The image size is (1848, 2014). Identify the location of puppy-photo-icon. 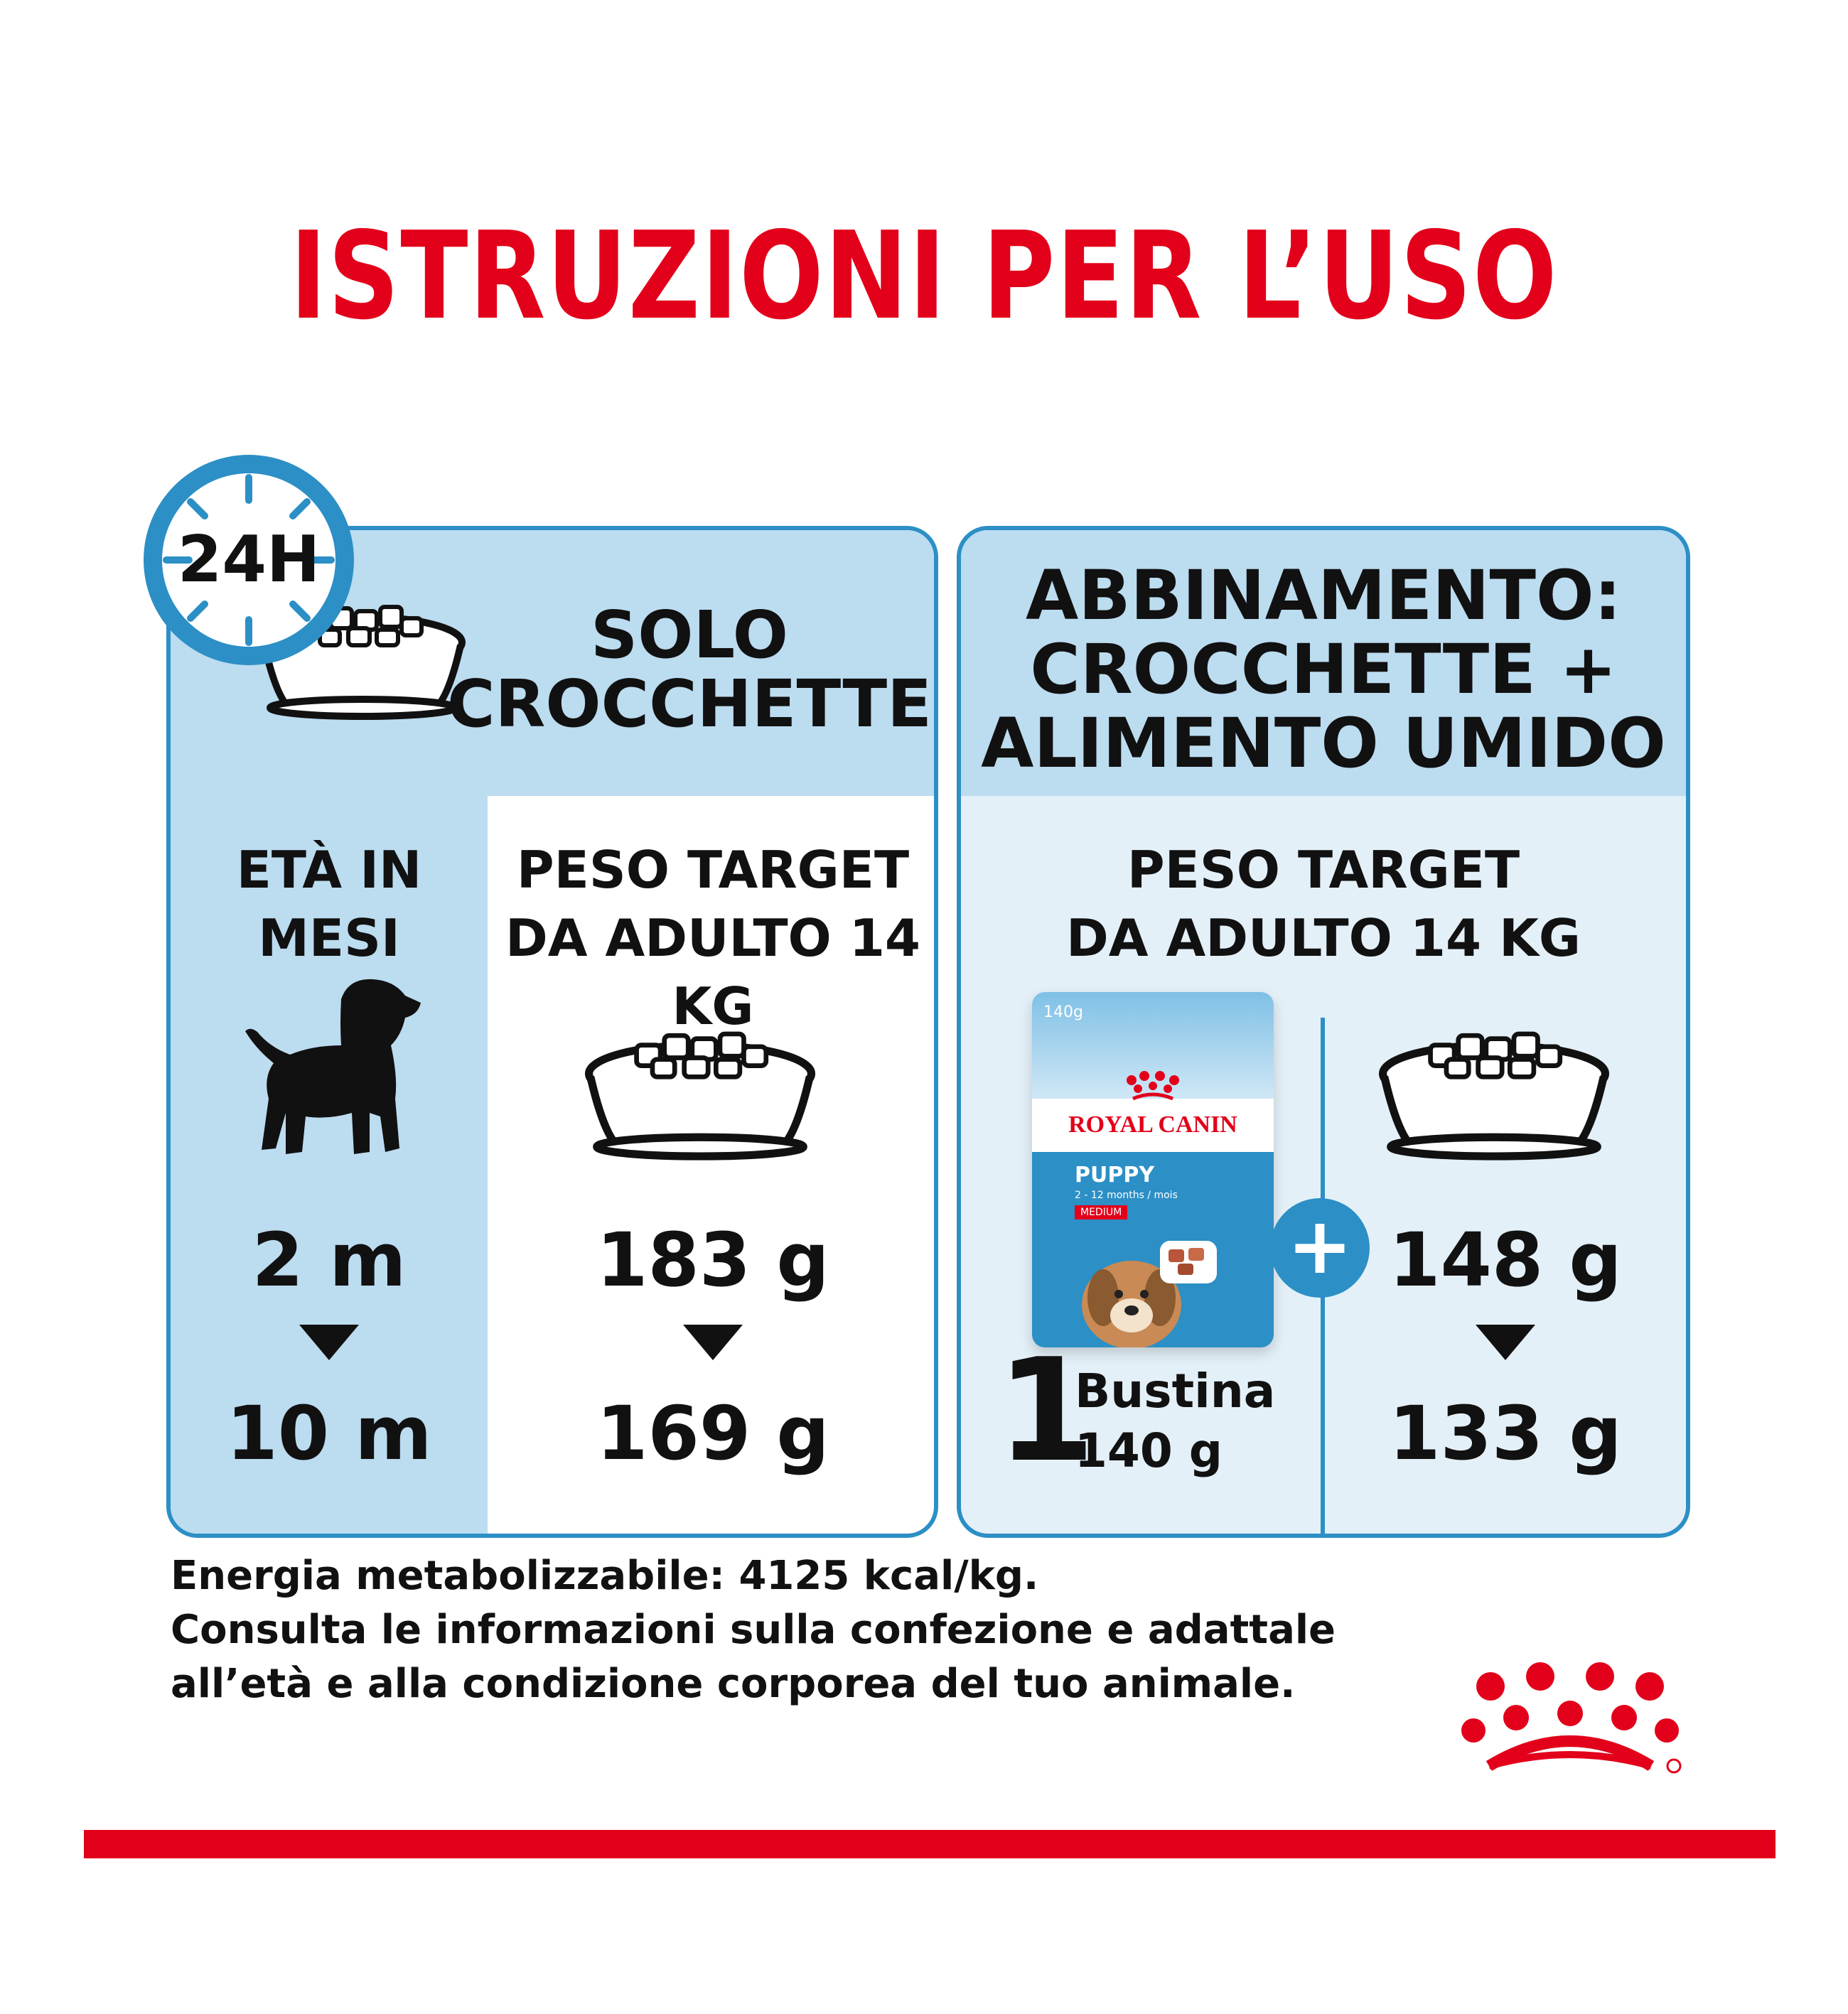
(1150, 1294).